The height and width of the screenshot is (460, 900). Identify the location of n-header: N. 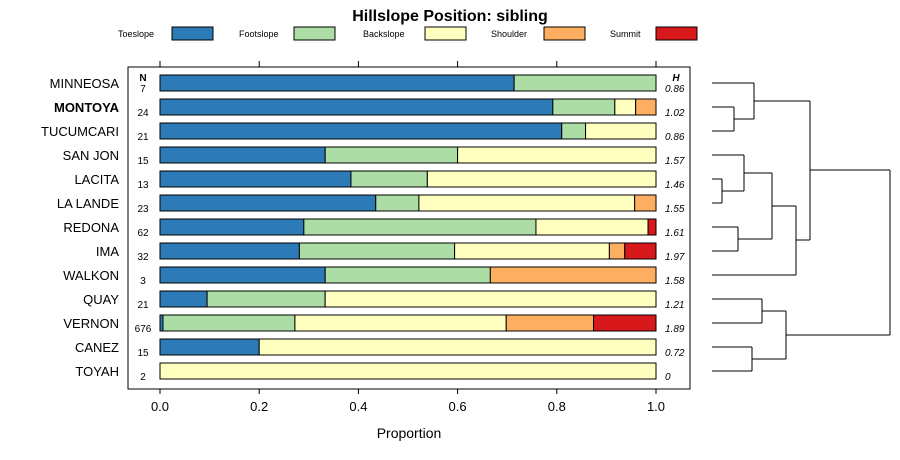
(142, 78).